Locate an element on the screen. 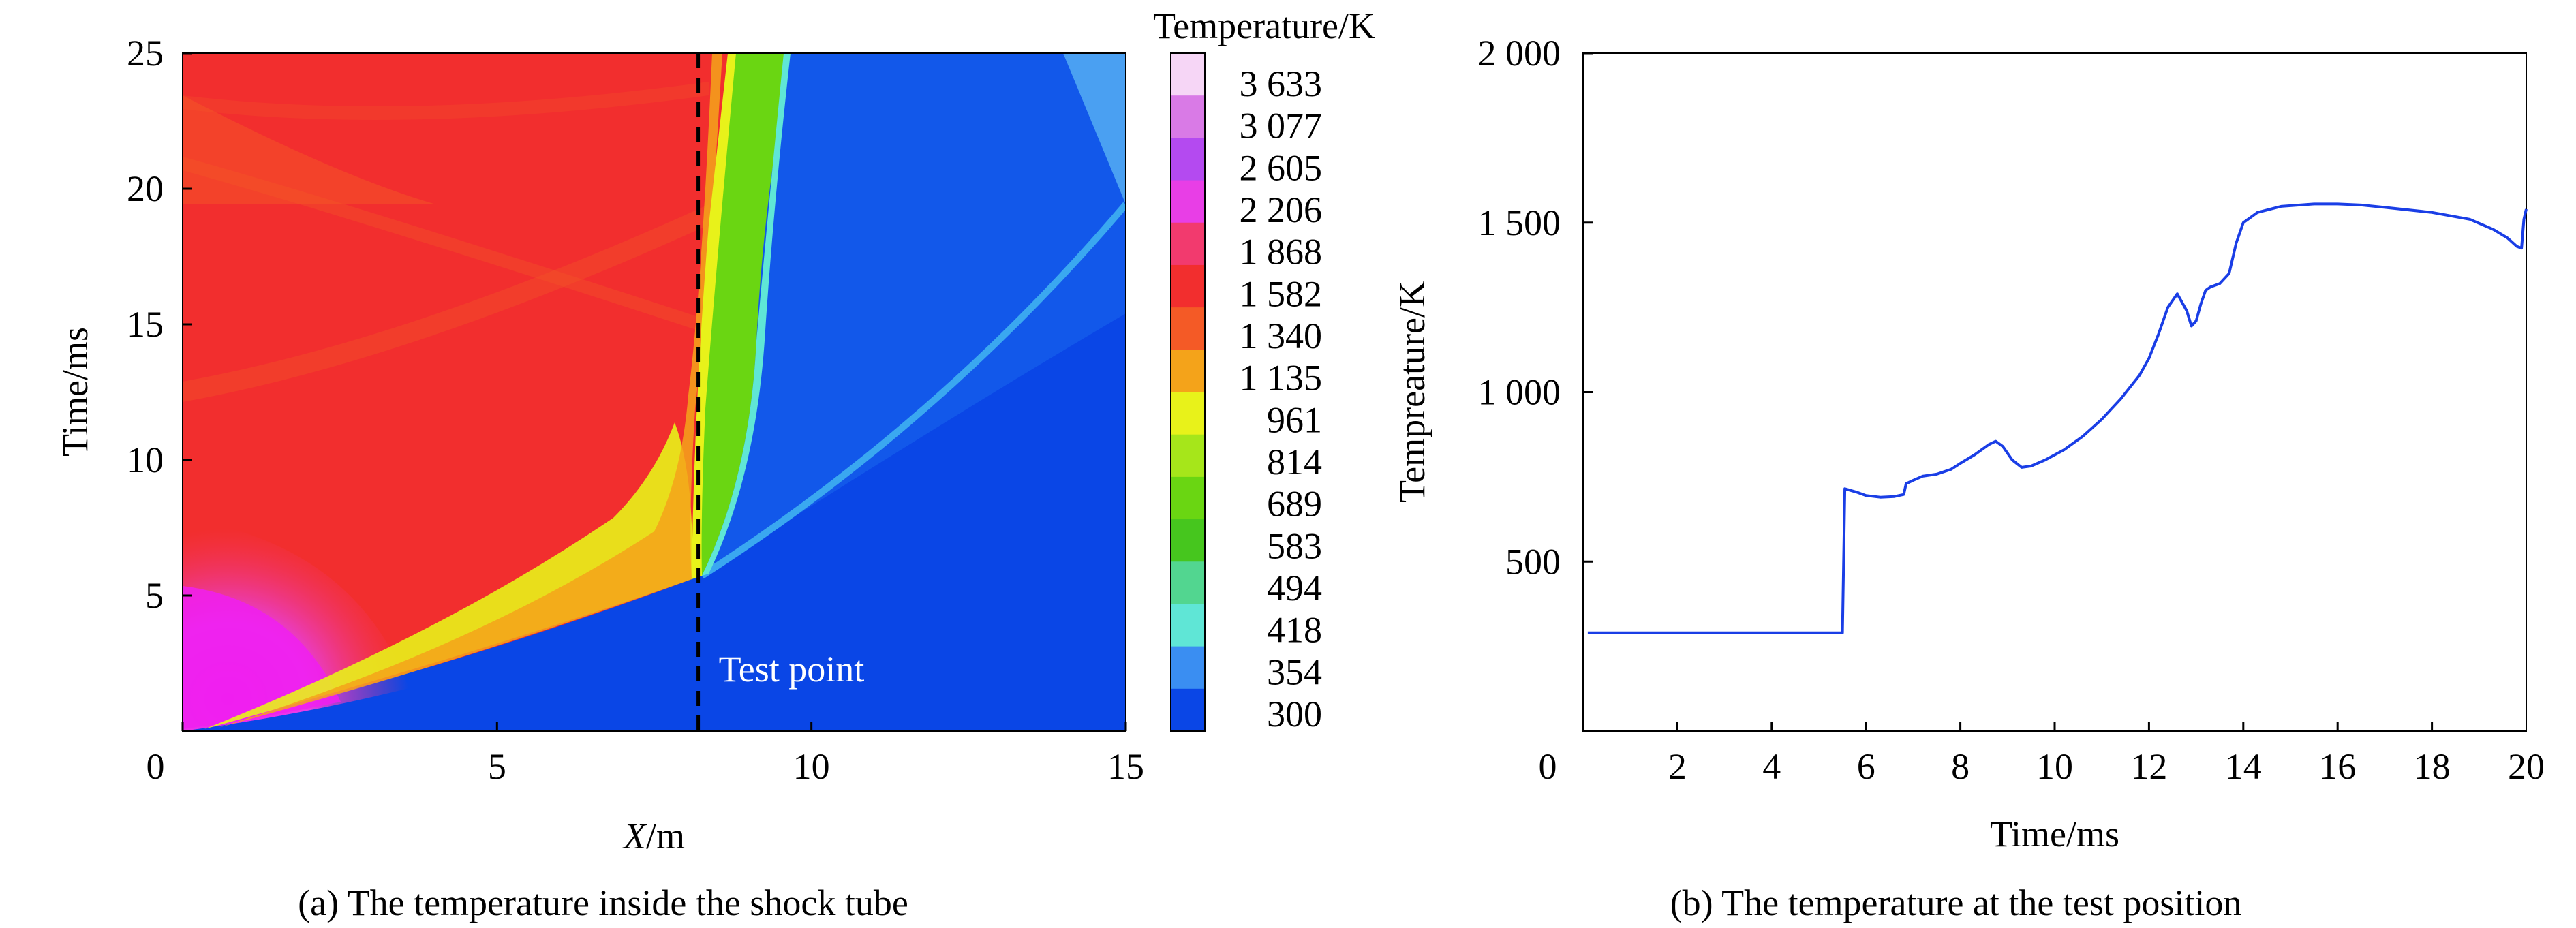 This screenshot has height=928, width=2576. x-tick-label: 5 is located at coordinates (497, 766).